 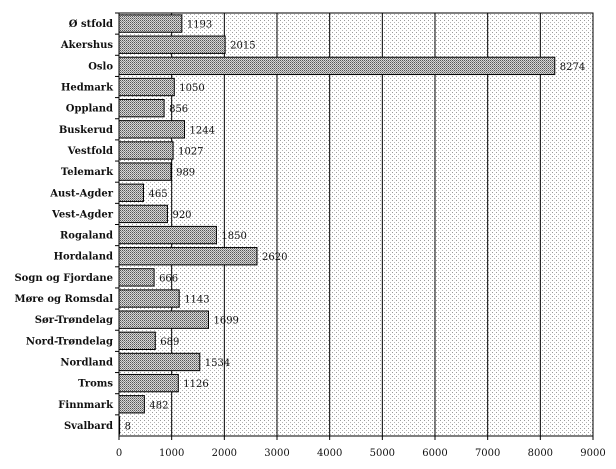 What do you see at coordinates (88, 426) in the screenshot?
I see `category-label: Svalbard` at bounding box center [88, 426].